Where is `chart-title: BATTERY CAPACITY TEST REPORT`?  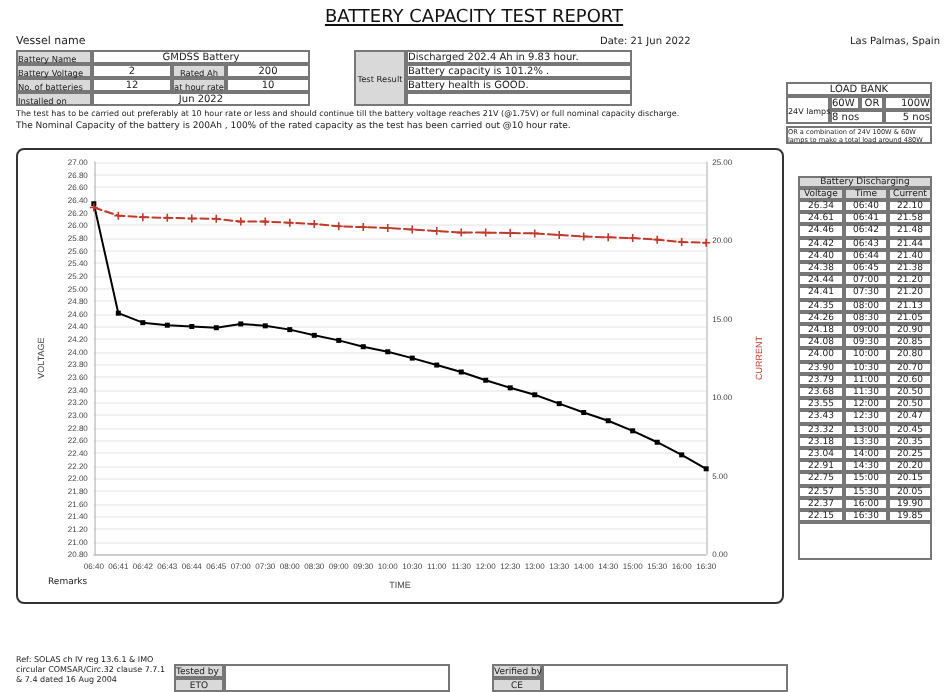
chart-title: BATTERY CAPACITY TEST REPORT is located at coordinates (474, 18).